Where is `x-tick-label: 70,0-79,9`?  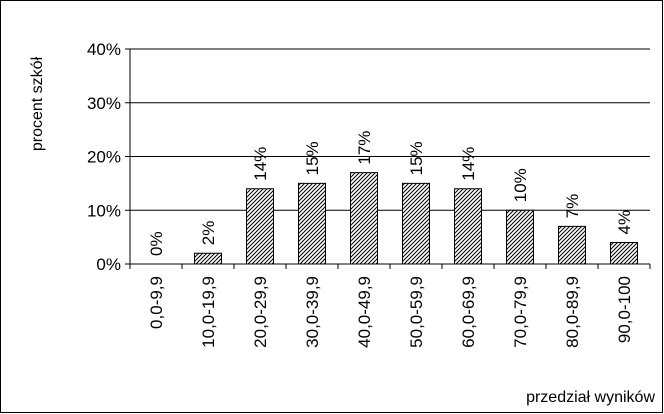
x-tick-label: 70,0-79,9 is located at coordinates (520, 312).